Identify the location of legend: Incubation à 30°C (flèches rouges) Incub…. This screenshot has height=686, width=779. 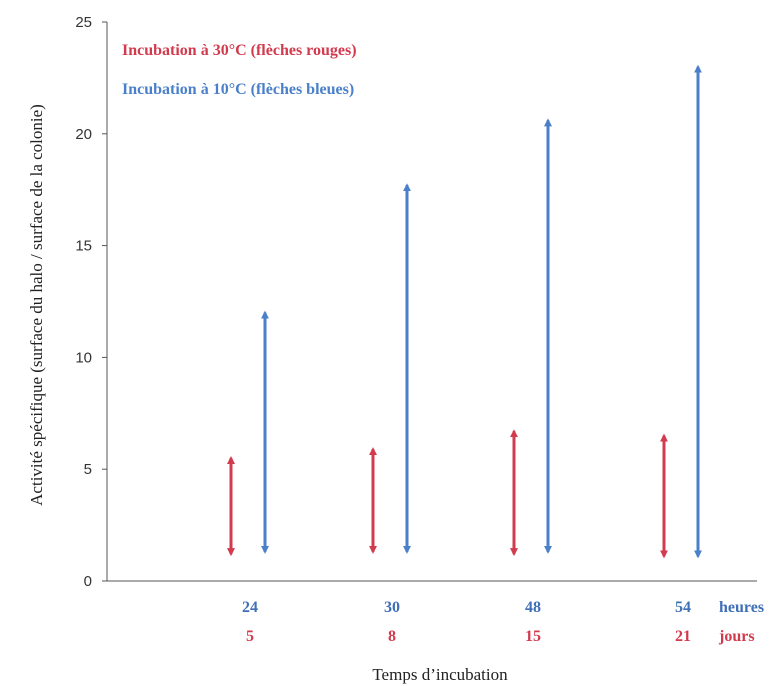
(239, 70).